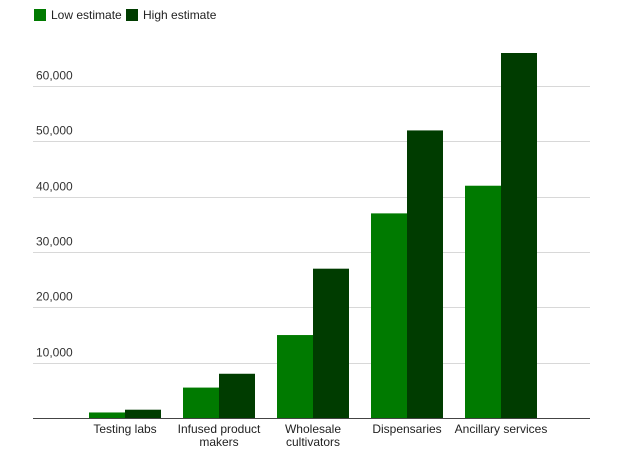 The image size is (640, 456). Describe the element at coordinates (406, 429) in the screenshot. I see `x-category-label: Dispensaries` at that location.